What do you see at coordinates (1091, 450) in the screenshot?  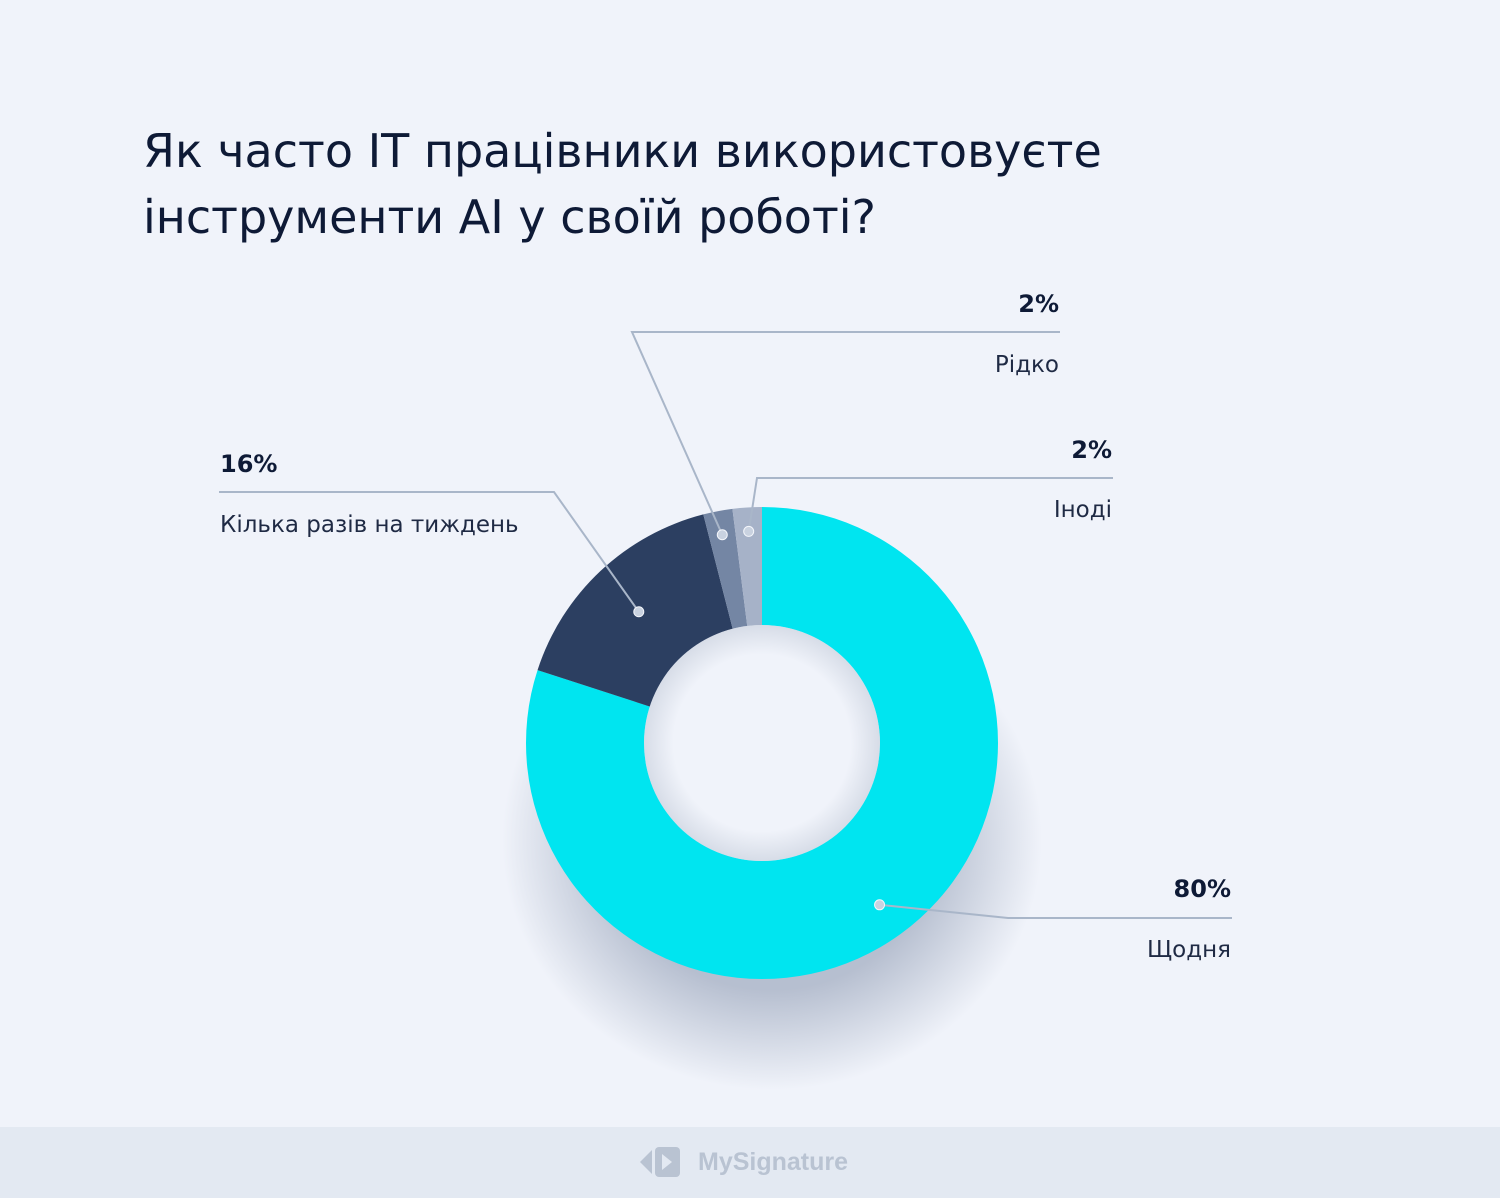 I see `value-label-sometimes: 2%` at bounding box center [1091, 450].